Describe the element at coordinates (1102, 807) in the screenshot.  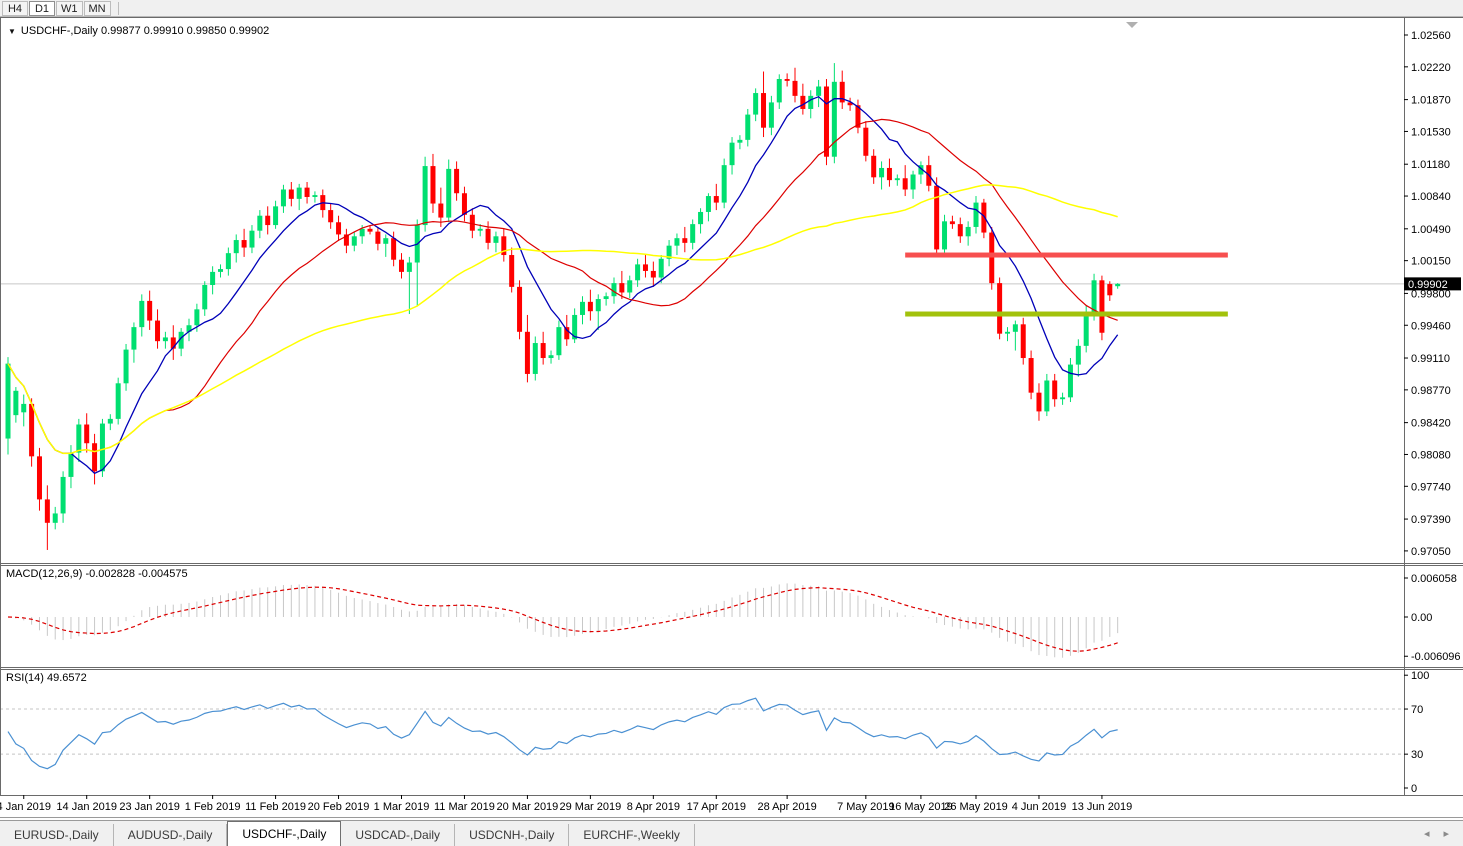
I see `svg-text: 13 Jun 2019` at that location.